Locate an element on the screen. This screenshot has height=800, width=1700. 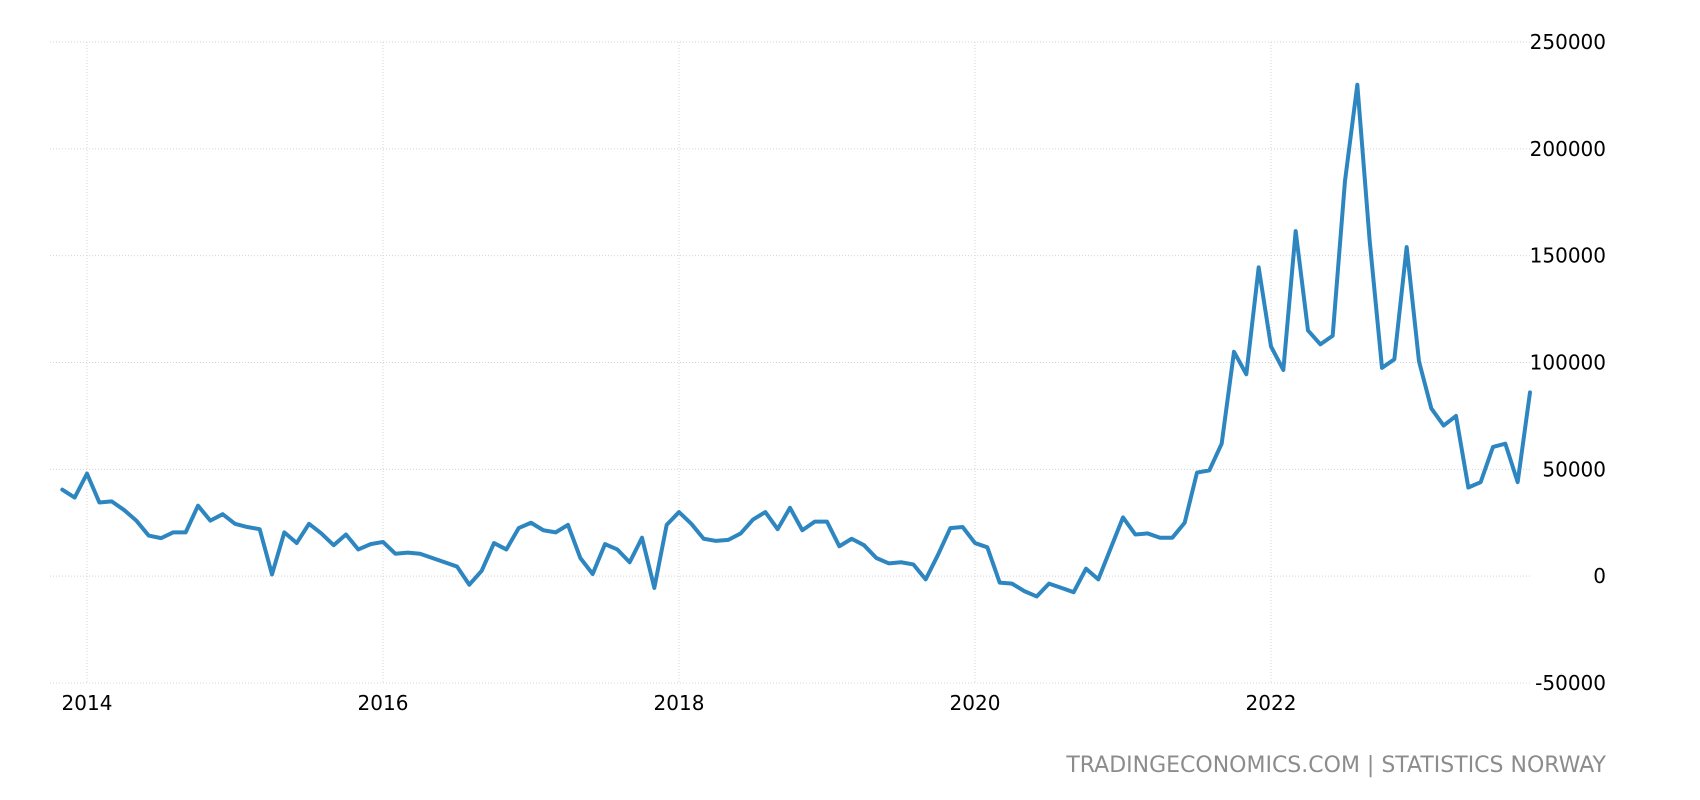
x-tick-label: 2022 is located at coordinates (1271, 703).